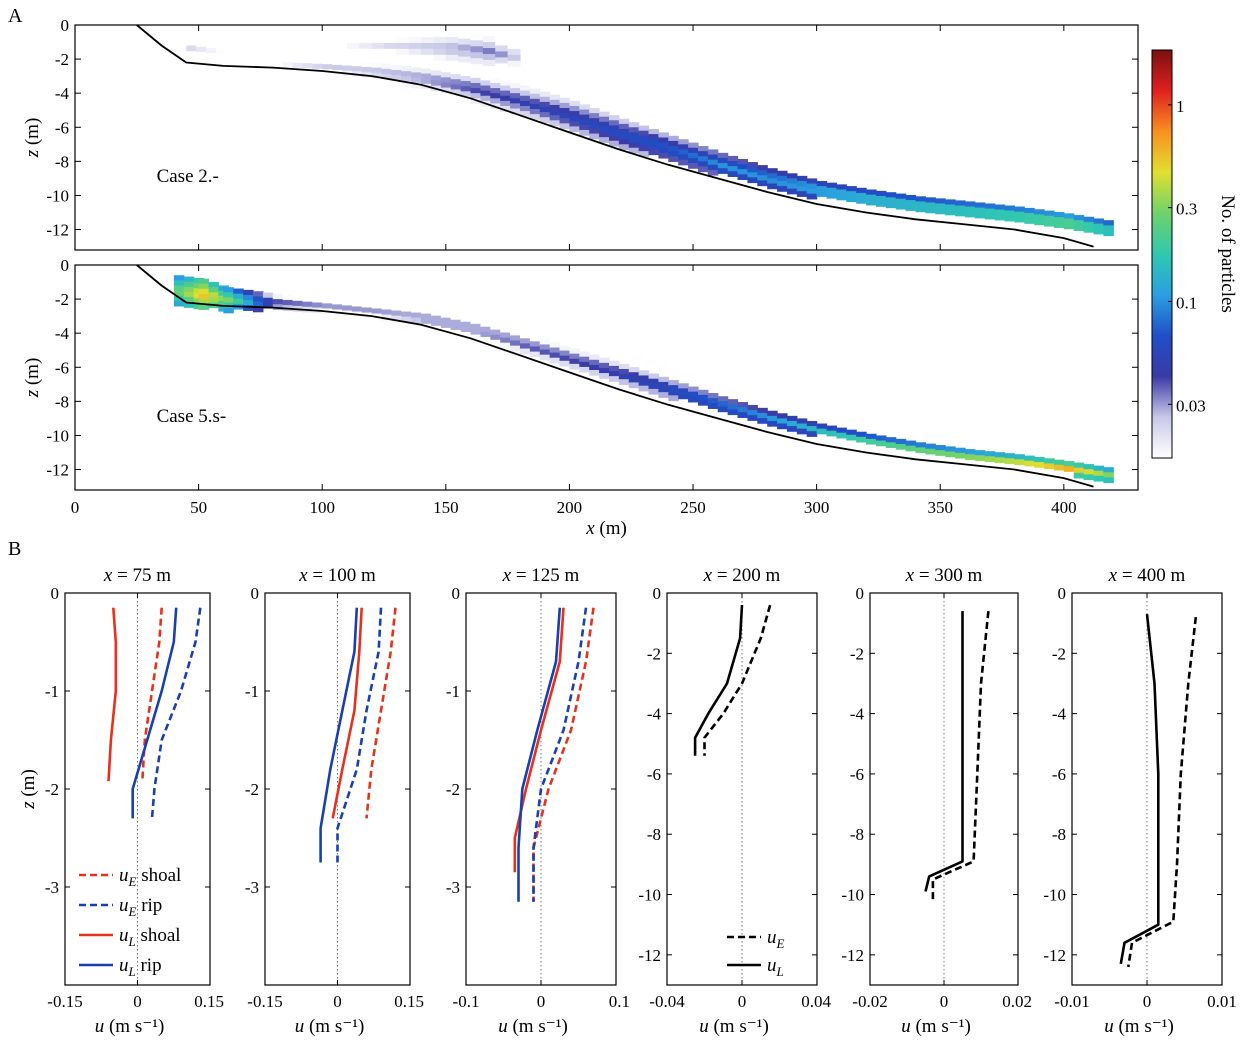 This screenshot has height=1040, width=1245. Describe the element at coordinates (606, 528) in the screenshot. I see `x-axis-label: x (m)` at that location.